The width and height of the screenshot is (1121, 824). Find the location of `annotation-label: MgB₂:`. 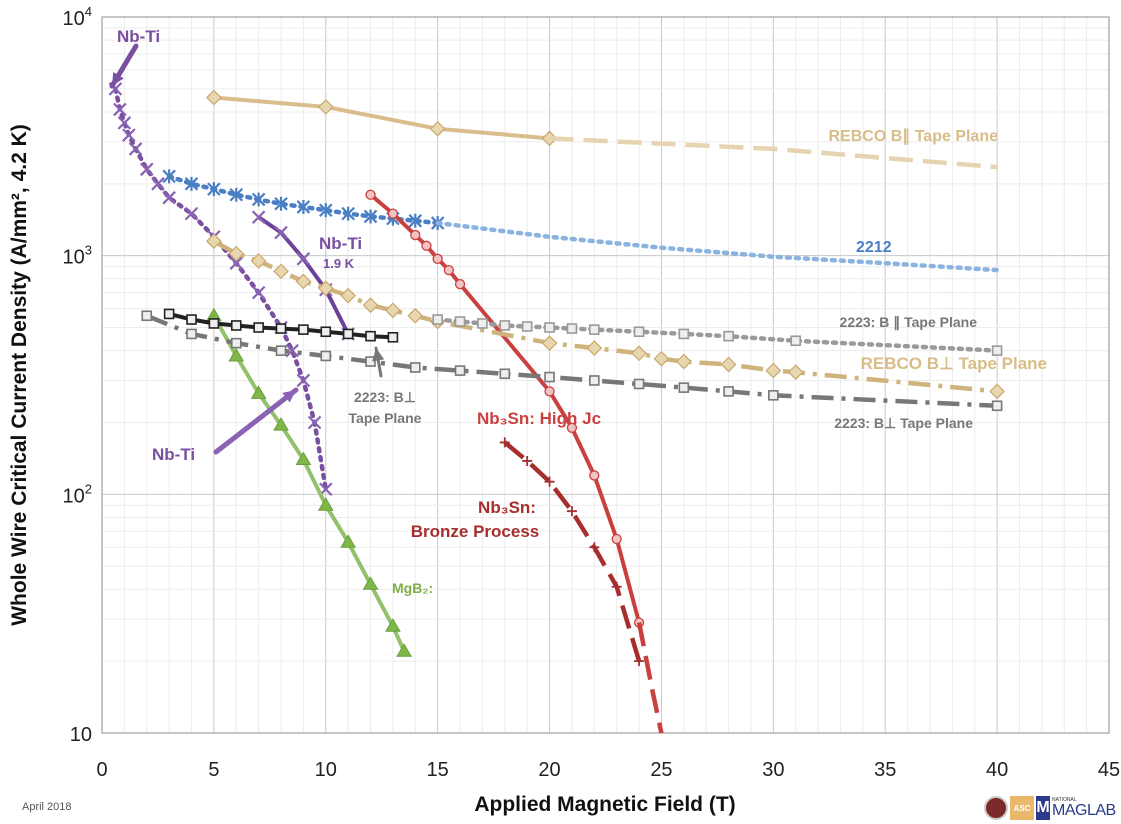

annotation-label: MgB₂: is located at coordinates (412, 588).